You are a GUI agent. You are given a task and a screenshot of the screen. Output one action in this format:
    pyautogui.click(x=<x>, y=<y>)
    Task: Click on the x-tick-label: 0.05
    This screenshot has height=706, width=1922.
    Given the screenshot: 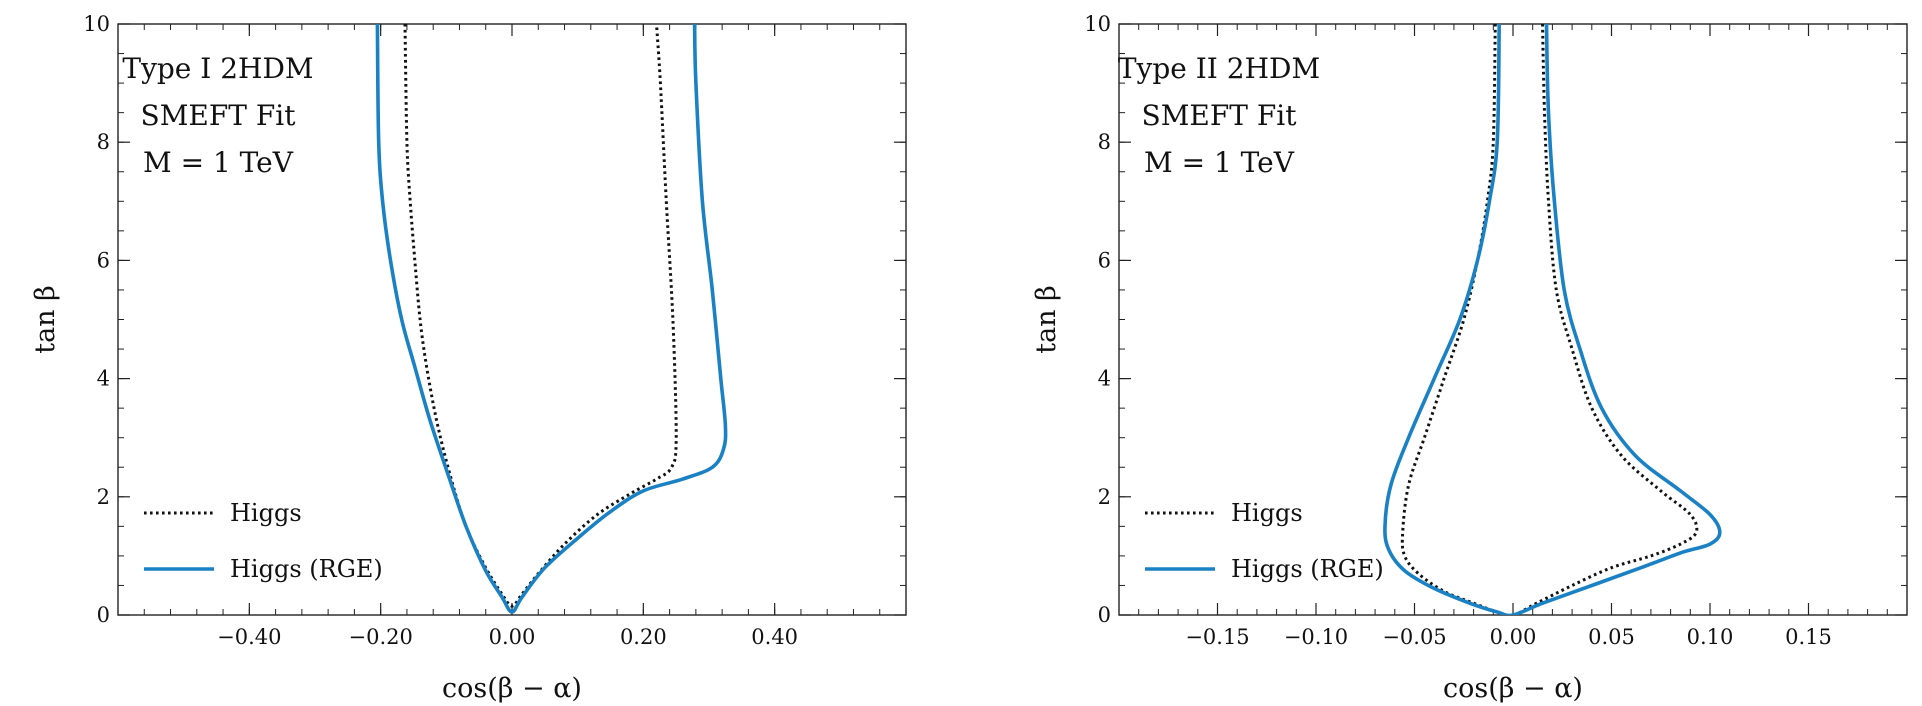 What is the action you would take?
    pyautogui.click(x=1611, y=637)
    